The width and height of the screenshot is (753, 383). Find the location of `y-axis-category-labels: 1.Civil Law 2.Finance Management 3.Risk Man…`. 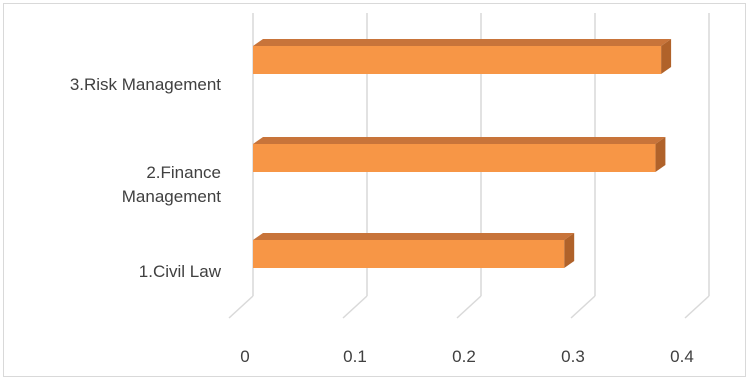

y-axis-category-labels: 1.Civil Law 2.Finance Management 3.Risk Man… is located at coordinates (146, 178).